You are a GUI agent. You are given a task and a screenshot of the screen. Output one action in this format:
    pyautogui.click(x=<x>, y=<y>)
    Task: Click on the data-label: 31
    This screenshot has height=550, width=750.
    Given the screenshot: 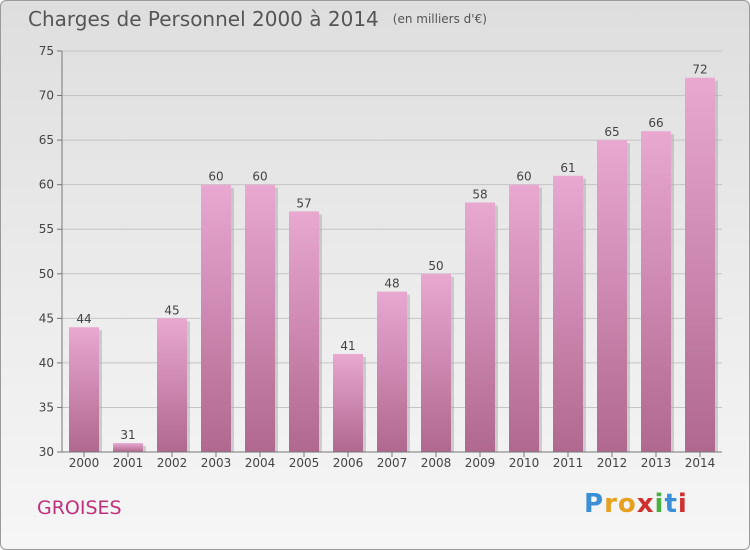 What is the action you would take?
    pyautogui.click(x=127, y=435)
    